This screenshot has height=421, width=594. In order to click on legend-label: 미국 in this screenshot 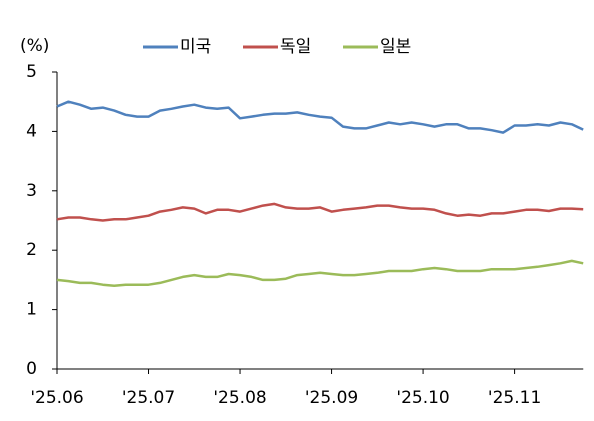, I will do `click(195, 47)`.